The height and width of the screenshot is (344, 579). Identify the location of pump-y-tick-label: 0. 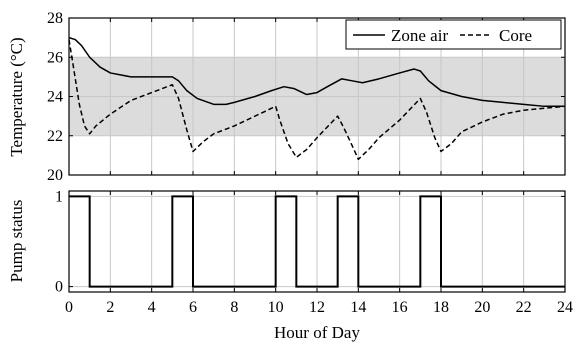
(59, 287).